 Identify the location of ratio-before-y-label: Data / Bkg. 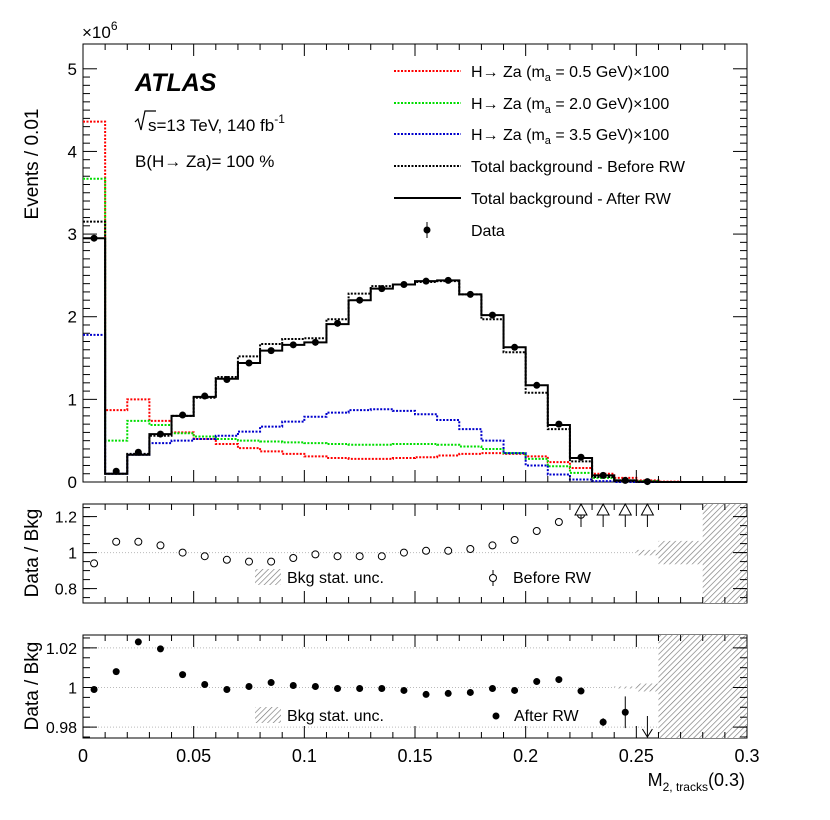
(32, 553).